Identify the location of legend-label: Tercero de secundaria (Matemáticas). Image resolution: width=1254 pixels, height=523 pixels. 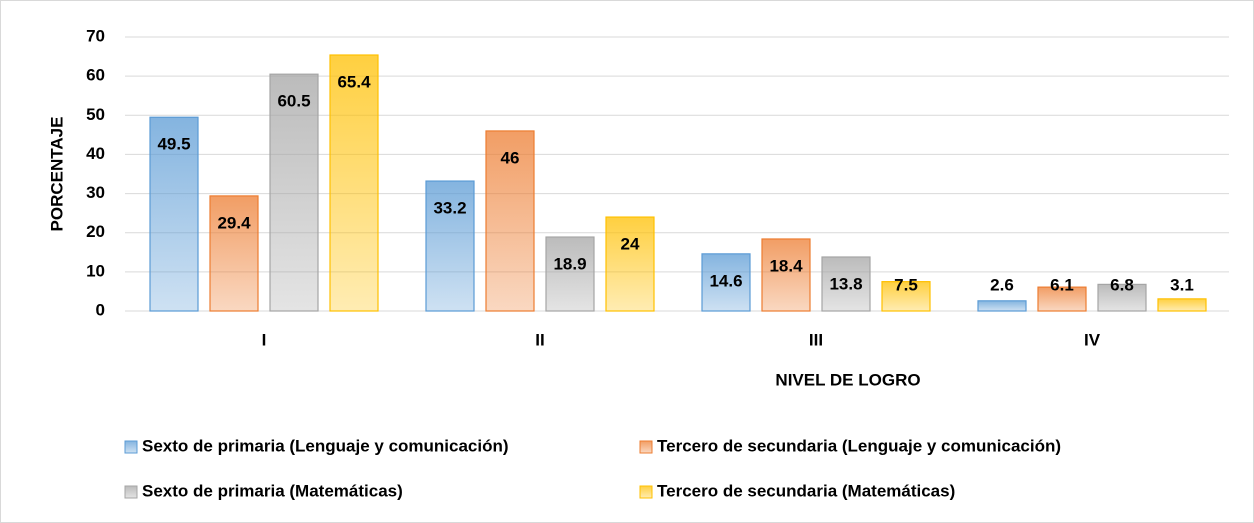
(806, 490).